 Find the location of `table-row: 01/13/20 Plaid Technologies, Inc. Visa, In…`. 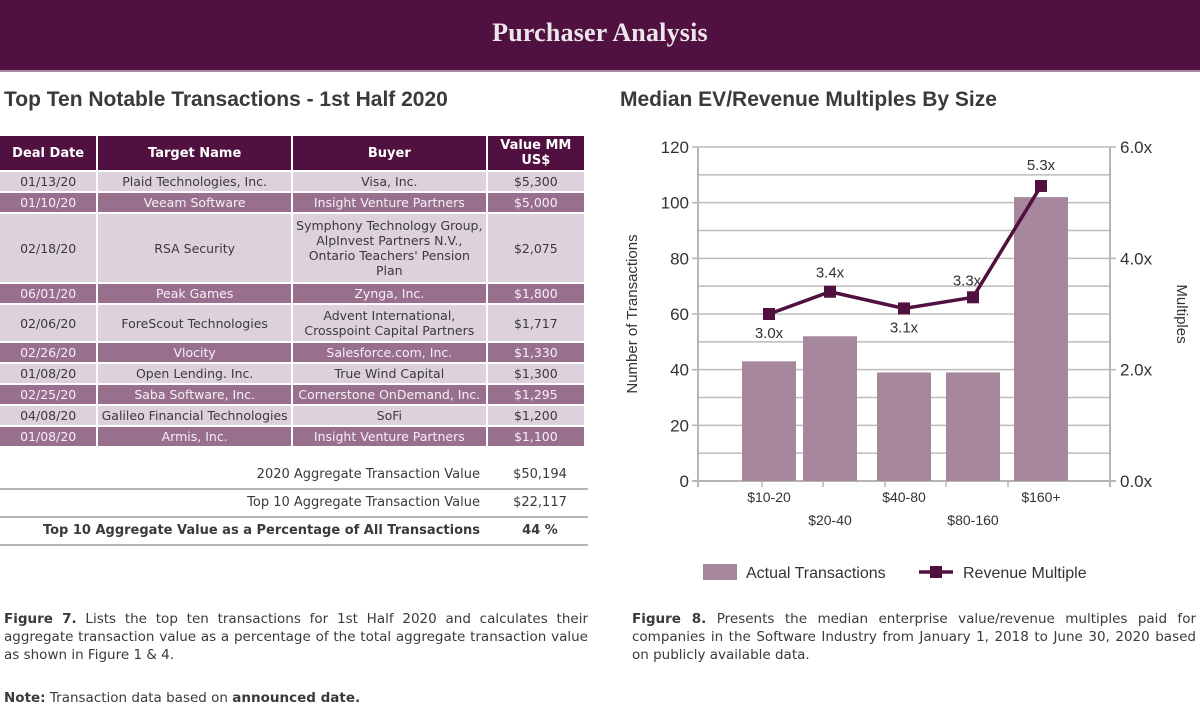

table-row: 01/13/20 Plaid Technologies, Inc. Visa, In… is located at coordinates (292, 181).